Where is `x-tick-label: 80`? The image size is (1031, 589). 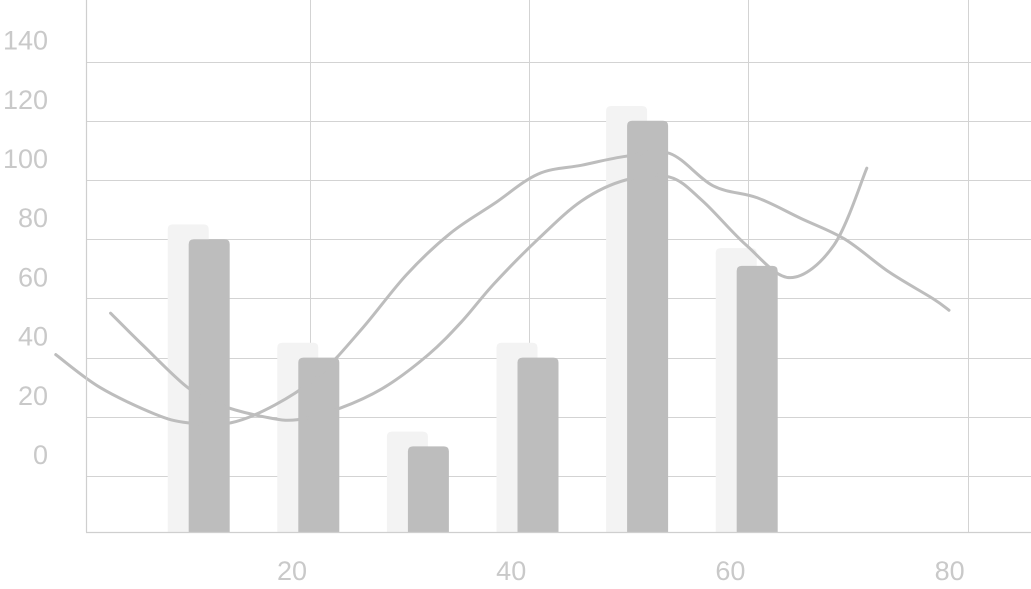 x-tick-label: 80 is located at coordinates (950, 571).